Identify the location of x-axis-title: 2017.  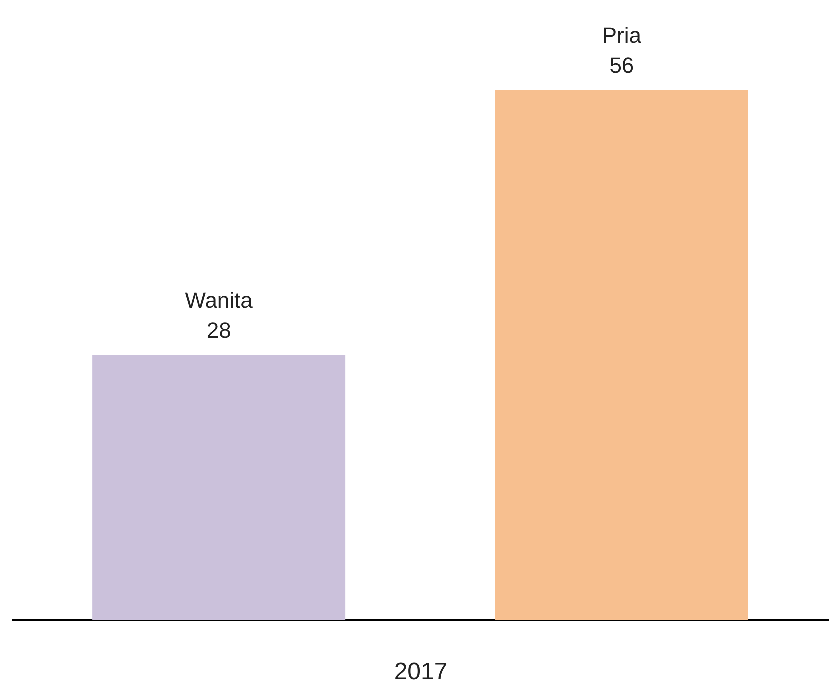
(421, 672).